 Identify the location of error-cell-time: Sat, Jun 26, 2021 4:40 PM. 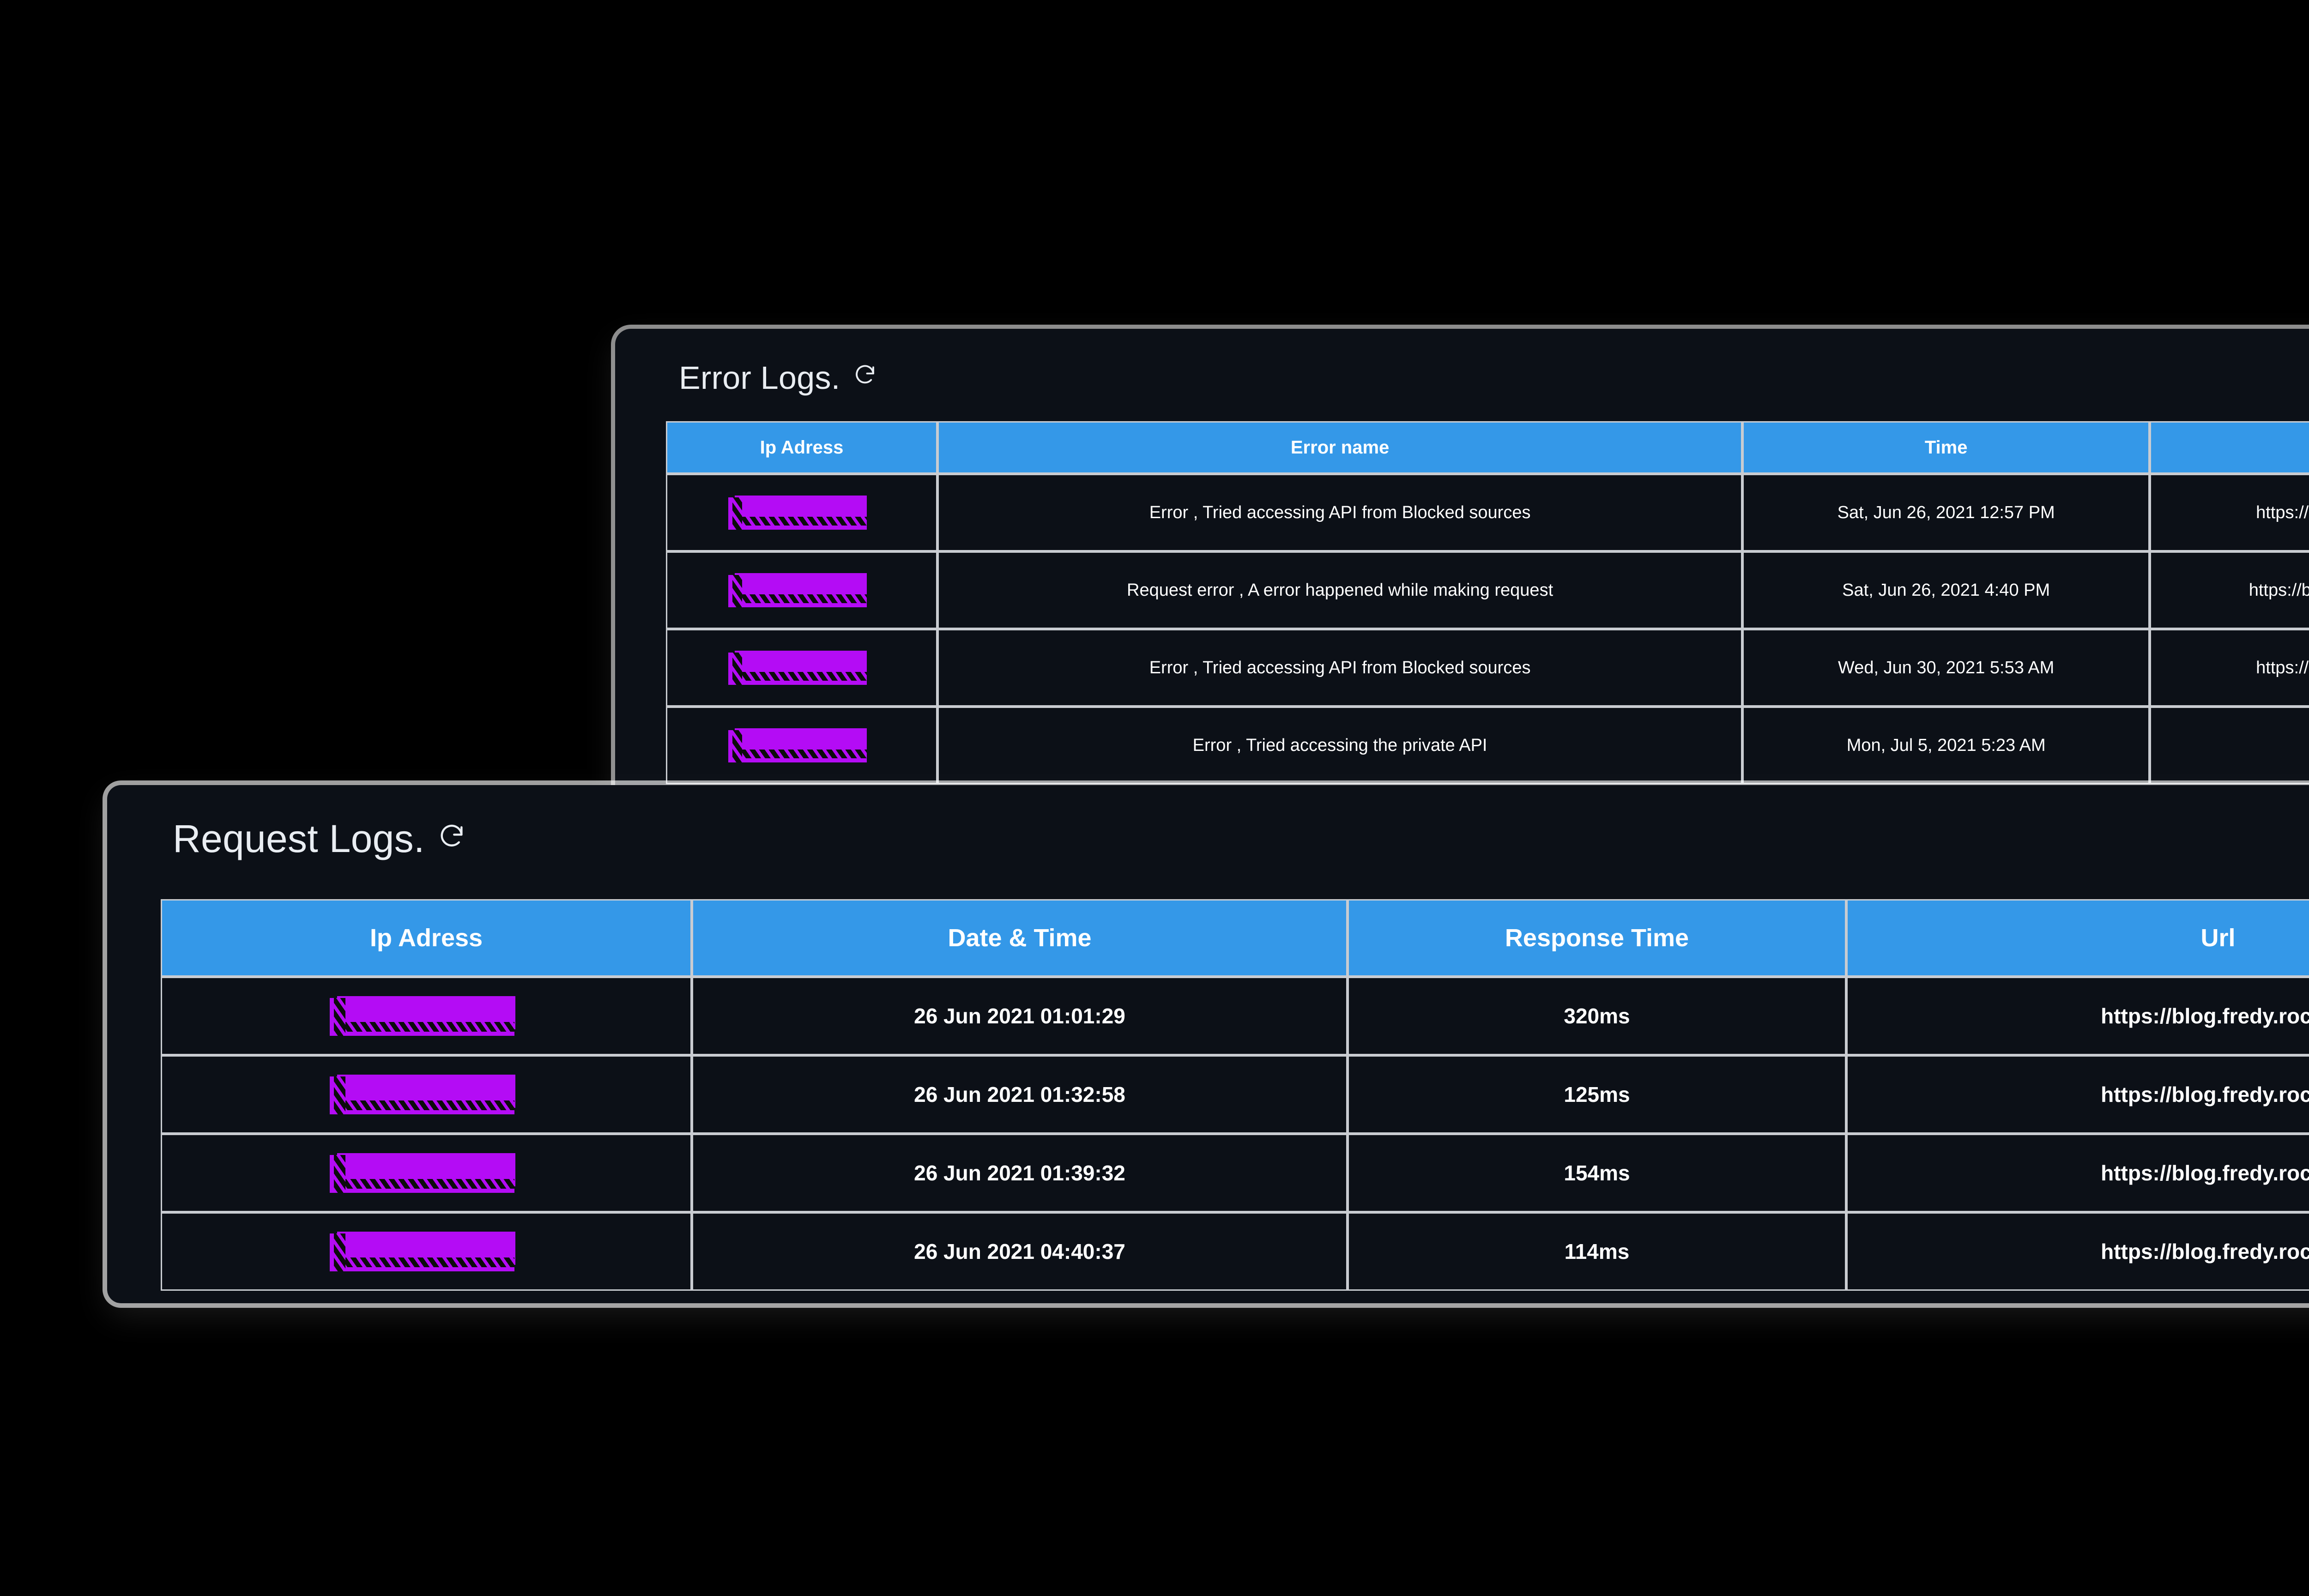
(1946, 590).